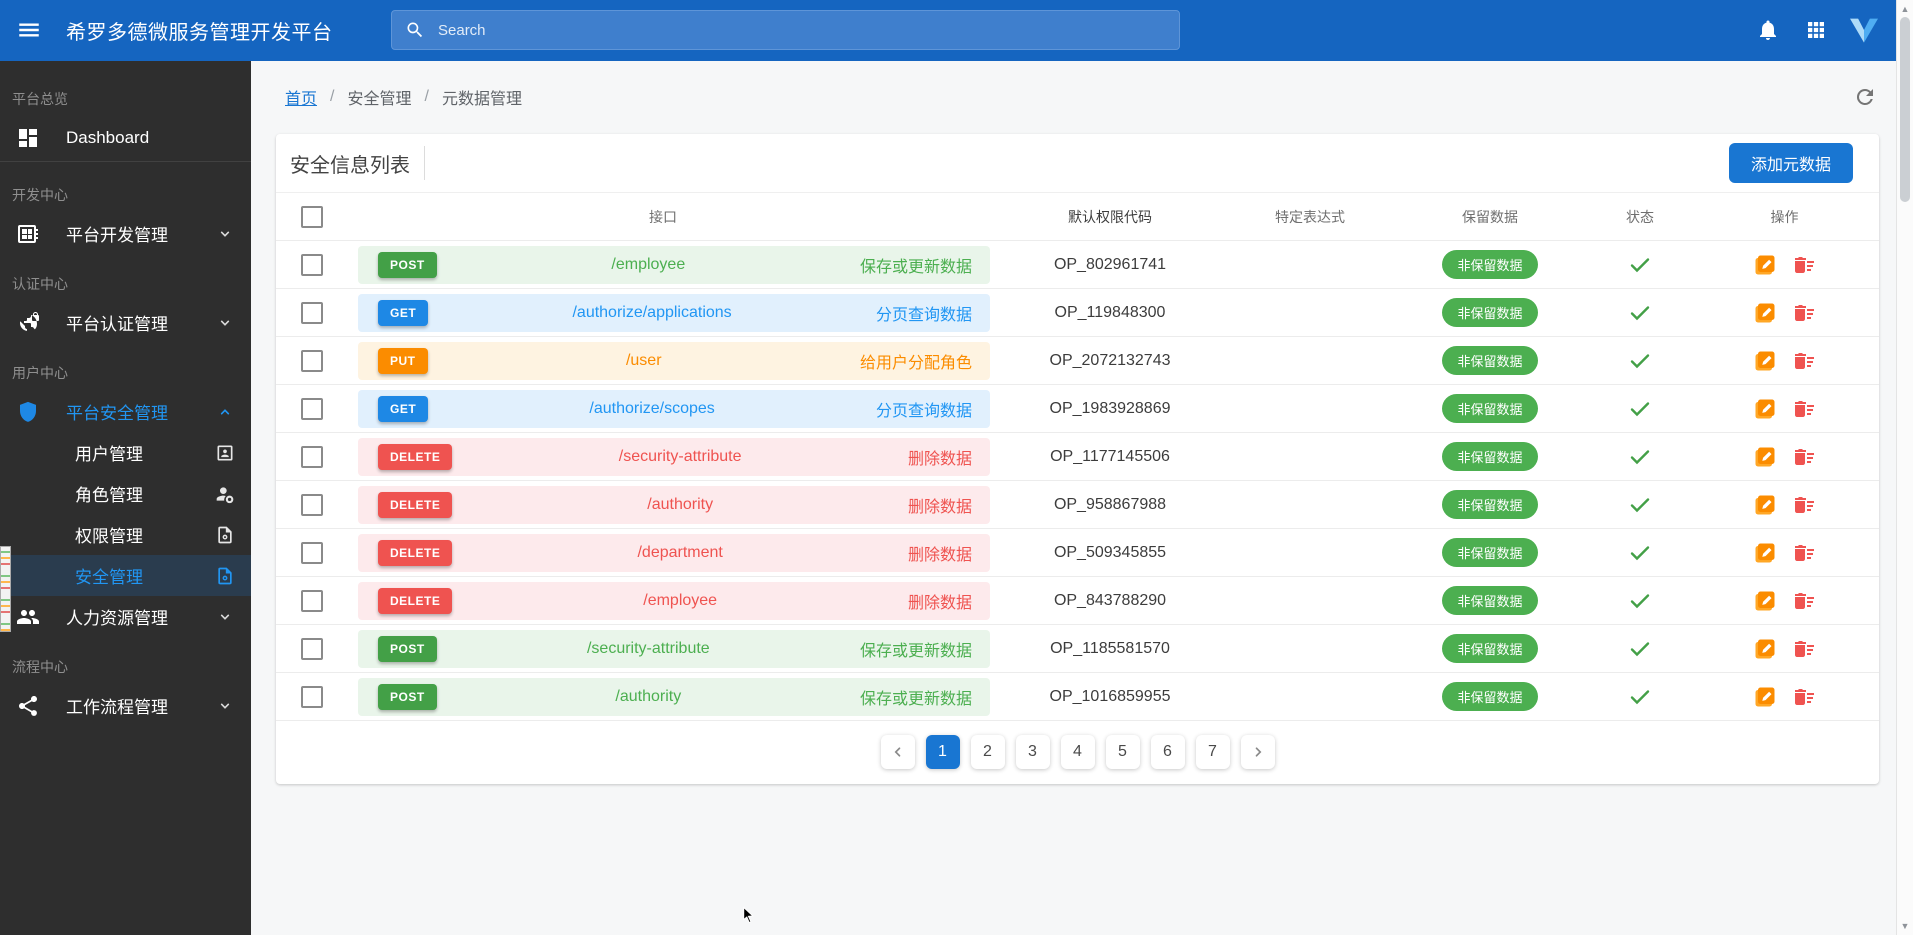  What do you see at coordinates (407, 696) in the screenshot?
I see `method-badge: POST` at bounding box center [407, 696].